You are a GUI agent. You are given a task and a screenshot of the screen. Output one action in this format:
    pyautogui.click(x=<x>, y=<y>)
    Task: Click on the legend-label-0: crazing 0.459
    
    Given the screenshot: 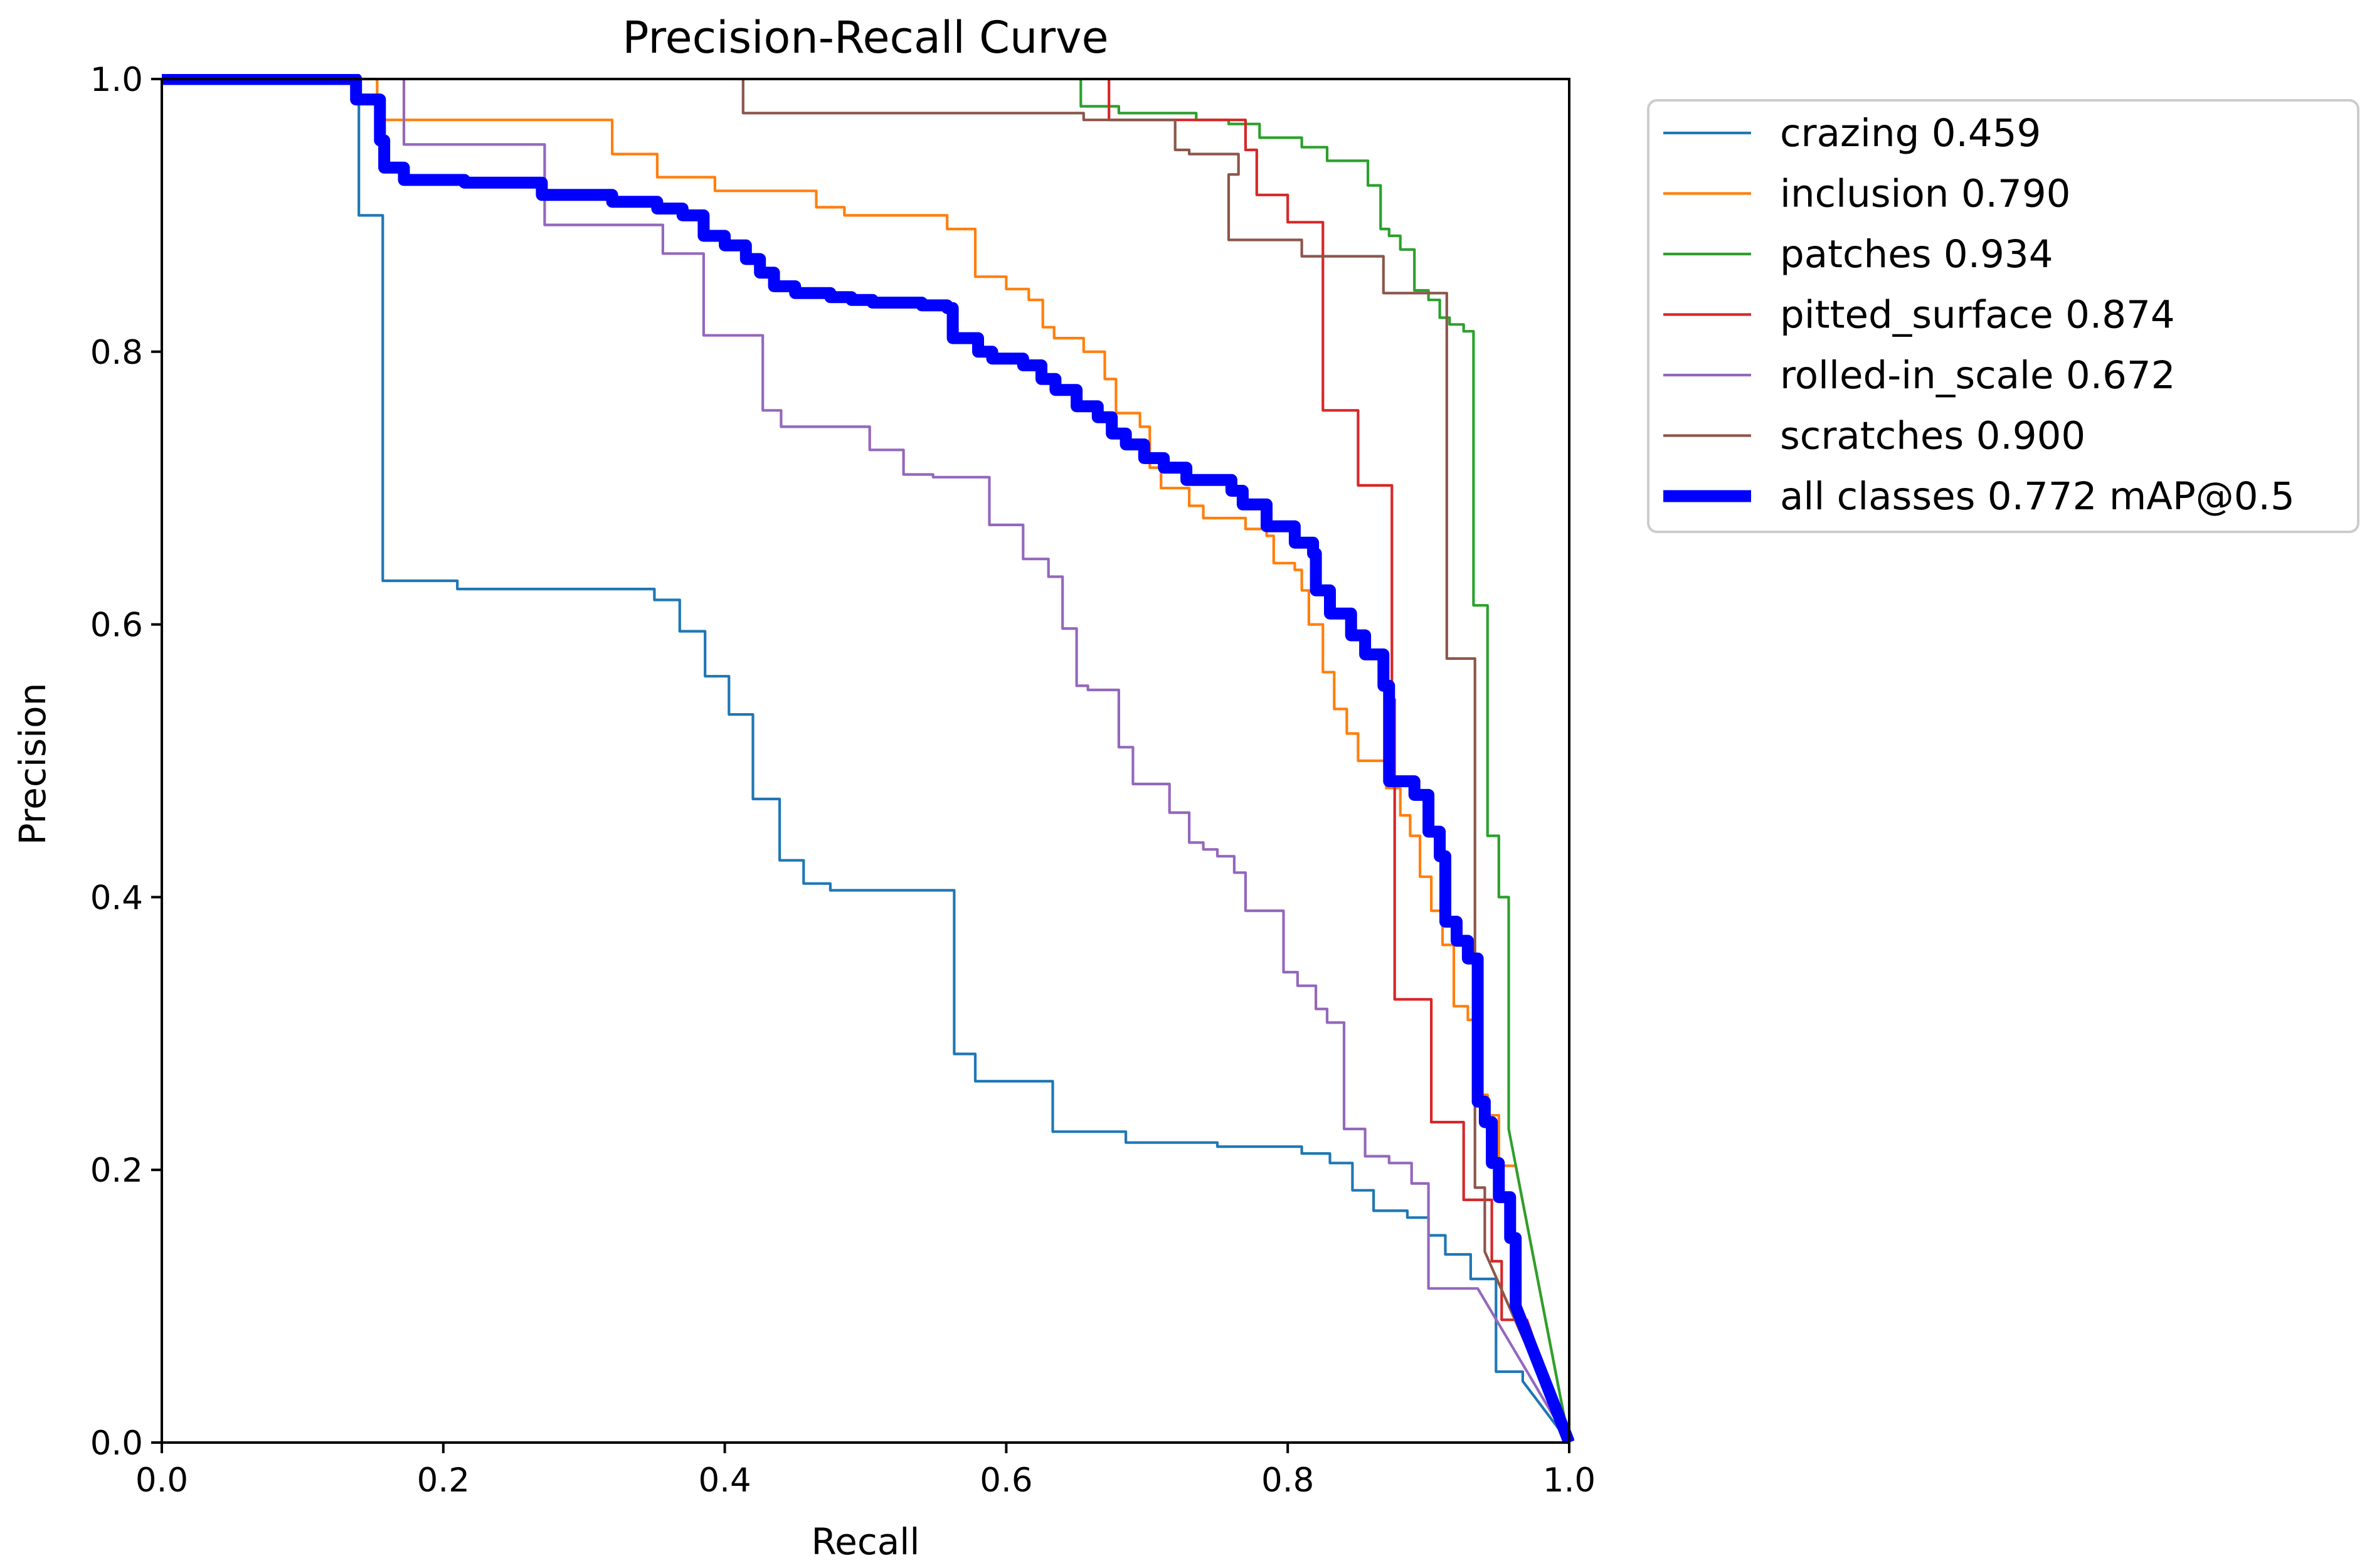 What is the action you would take?
    pyautogui.click(x=1910, y=133)
    